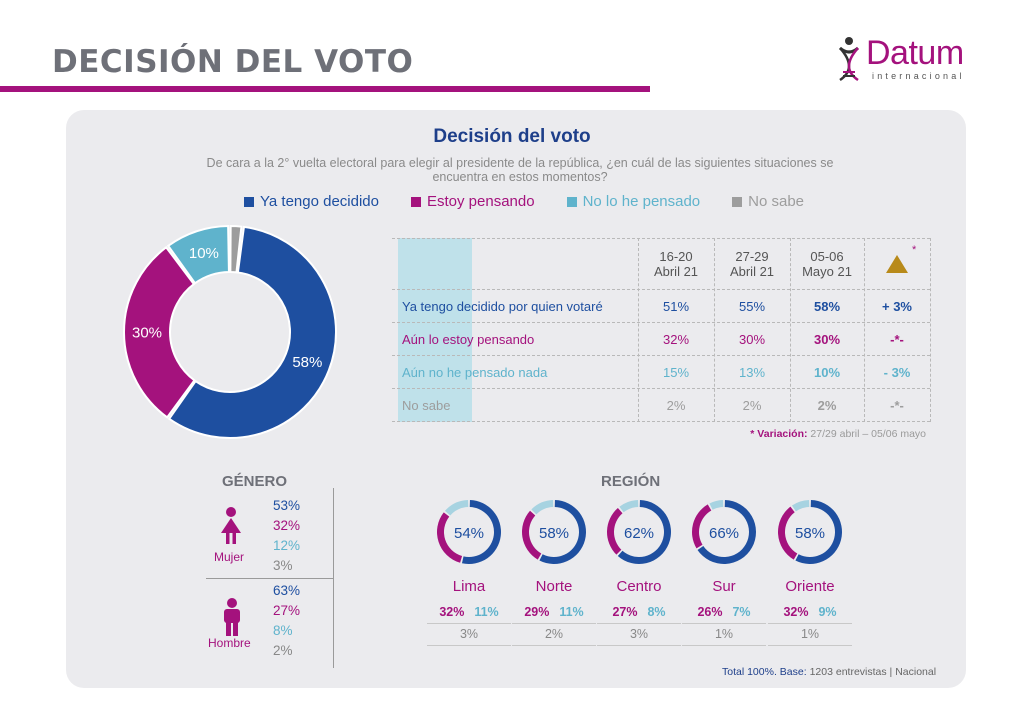 This screenshot has width=1024, height=709. What do you see at coordinates (229, 643) in the screenshot?
I see `gender-label-hombre: Hombre` at bounding box center [229, 643].